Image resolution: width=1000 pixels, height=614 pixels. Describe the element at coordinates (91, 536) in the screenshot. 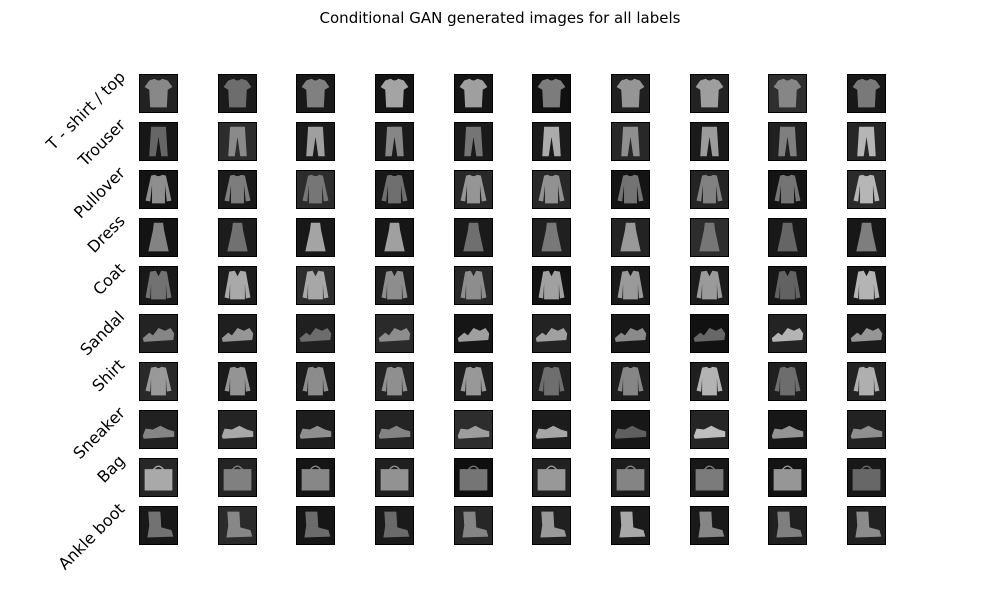

I see `row-label-9: Ankle boot` at that location.